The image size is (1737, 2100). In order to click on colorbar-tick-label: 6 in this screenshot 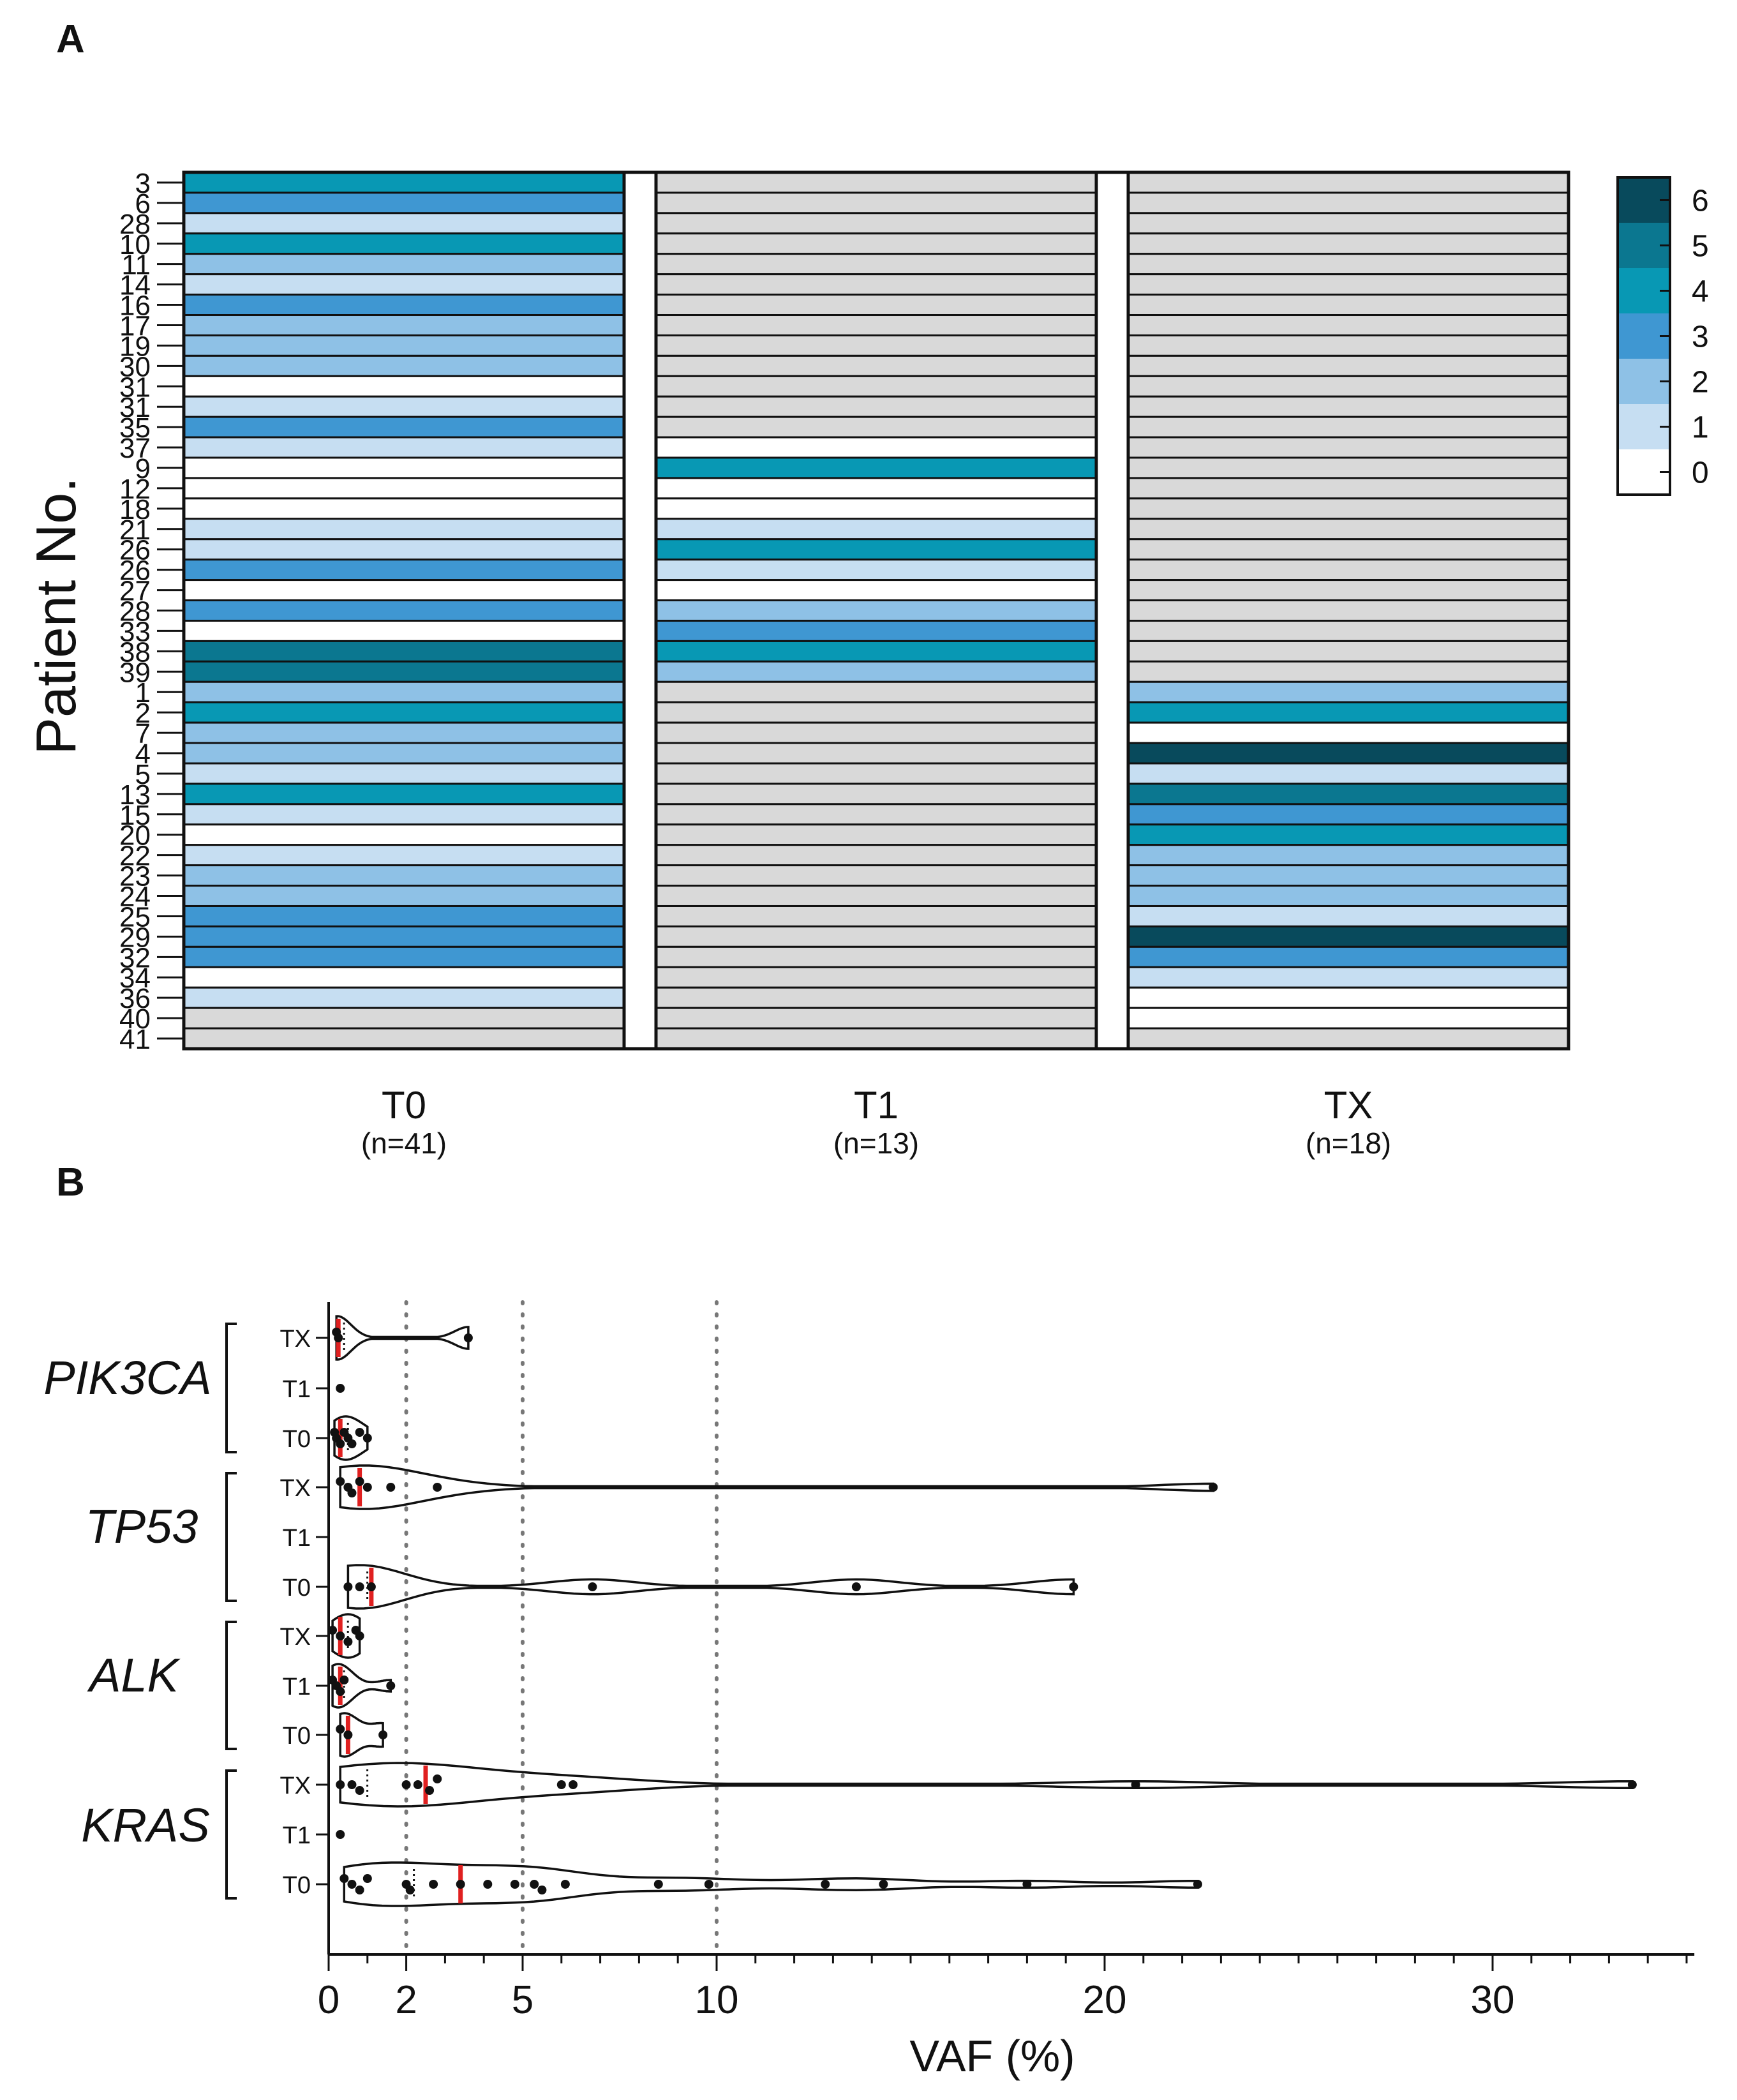, I will do `click(1700, 201)`.